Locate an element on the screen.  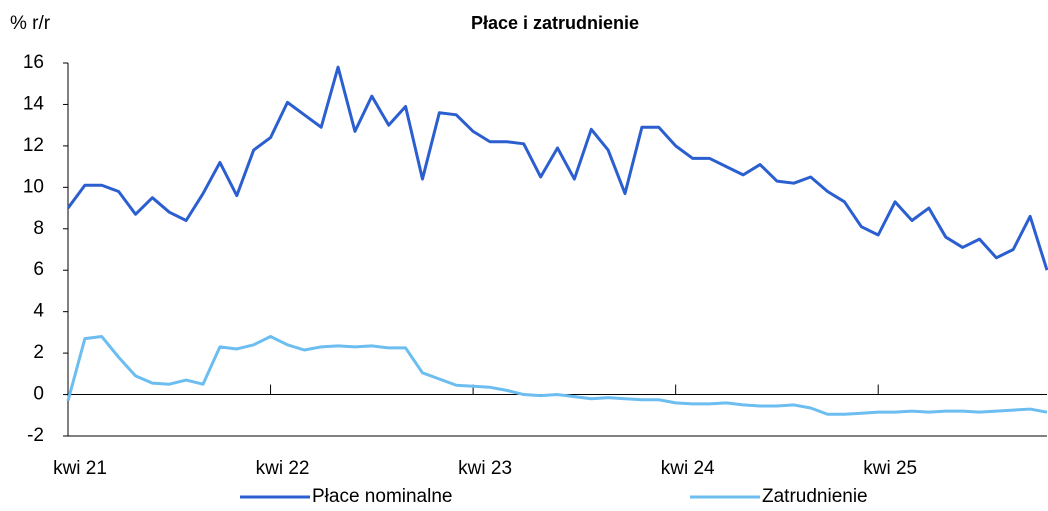
line-series is located at coordinates (557, 375).